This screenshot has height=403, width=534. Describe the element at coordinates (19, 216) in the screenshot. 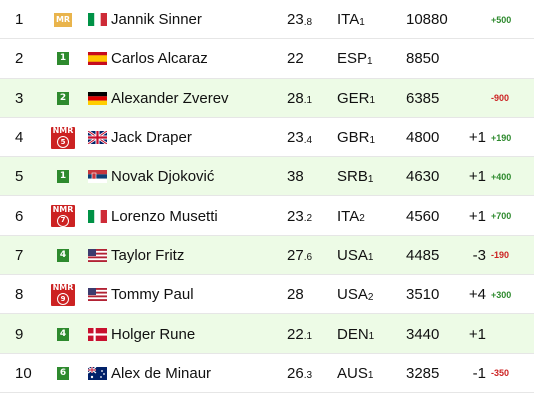

I see `rank-number: 6` at that location.